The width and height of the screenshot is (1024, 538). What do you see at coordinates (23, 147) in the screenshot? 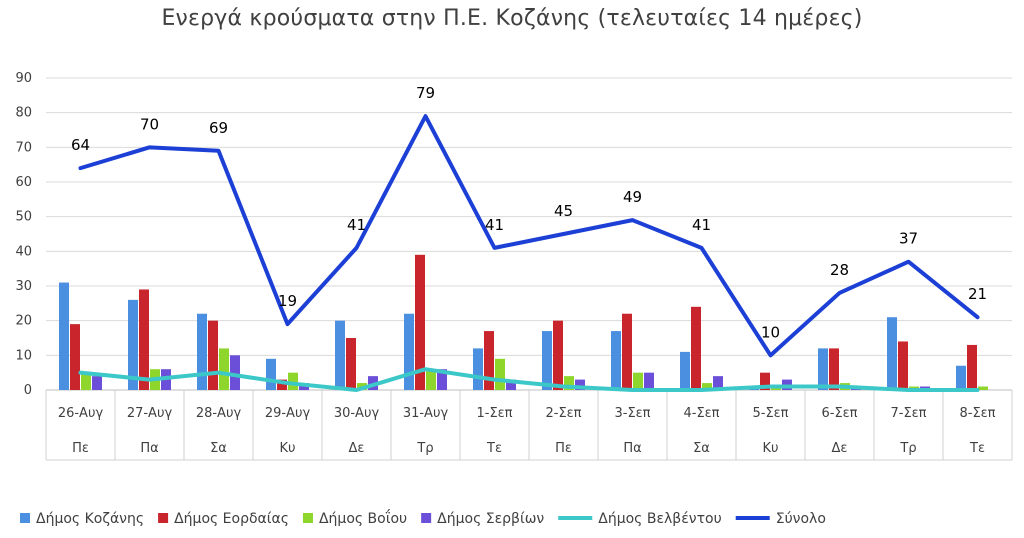
I see `y-tick-label: 70` at bounding box center [23, 147].